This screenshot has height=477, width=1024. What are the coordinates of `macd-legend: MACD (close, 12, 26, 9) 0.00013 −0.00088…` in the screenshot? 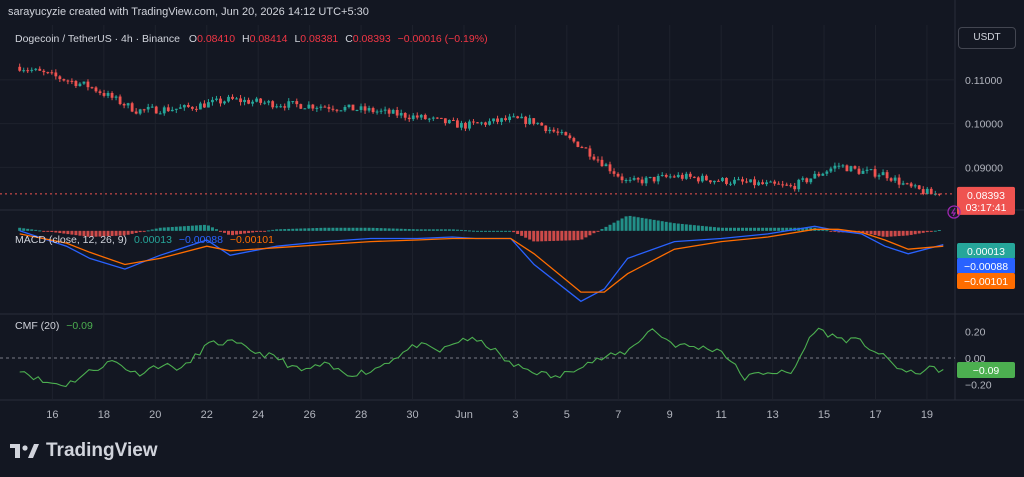 It's located at (144, 240).